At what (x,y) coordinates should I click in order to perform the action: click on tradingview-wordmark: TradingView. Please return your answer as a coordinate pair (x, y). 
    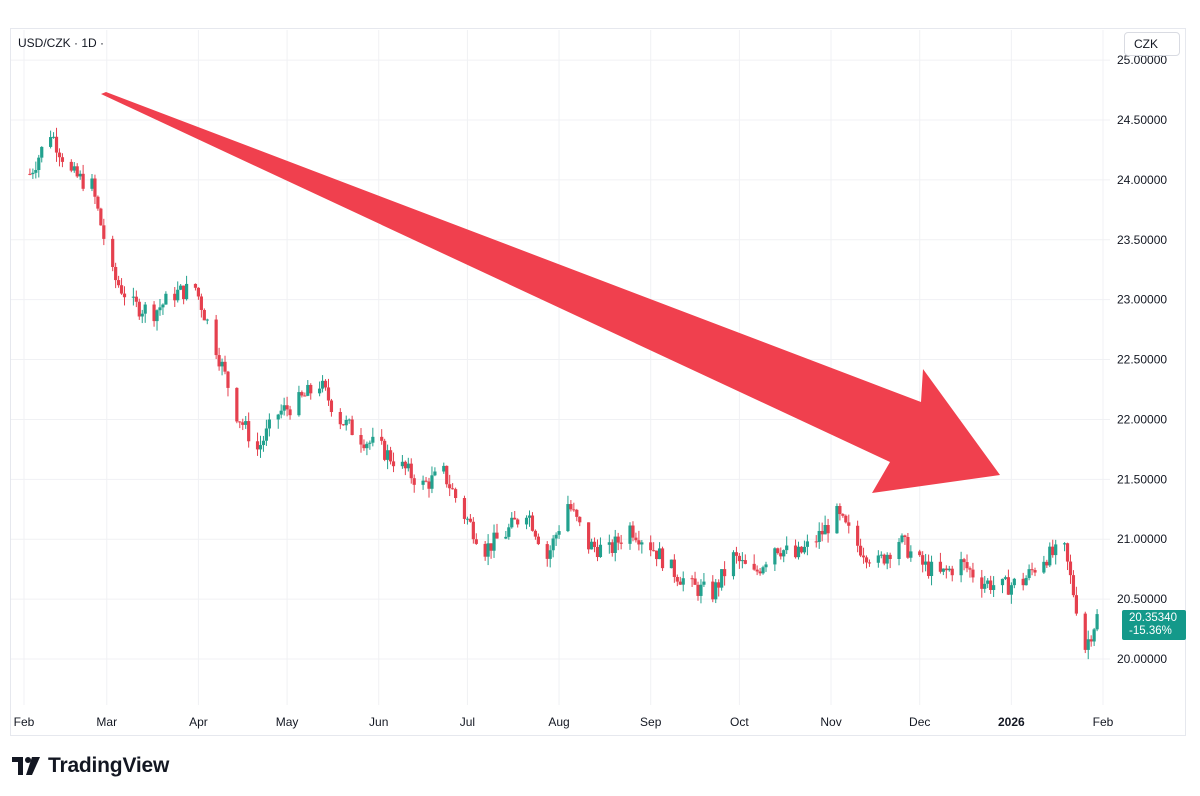
    Looking at the image, I should click on (109, 765).